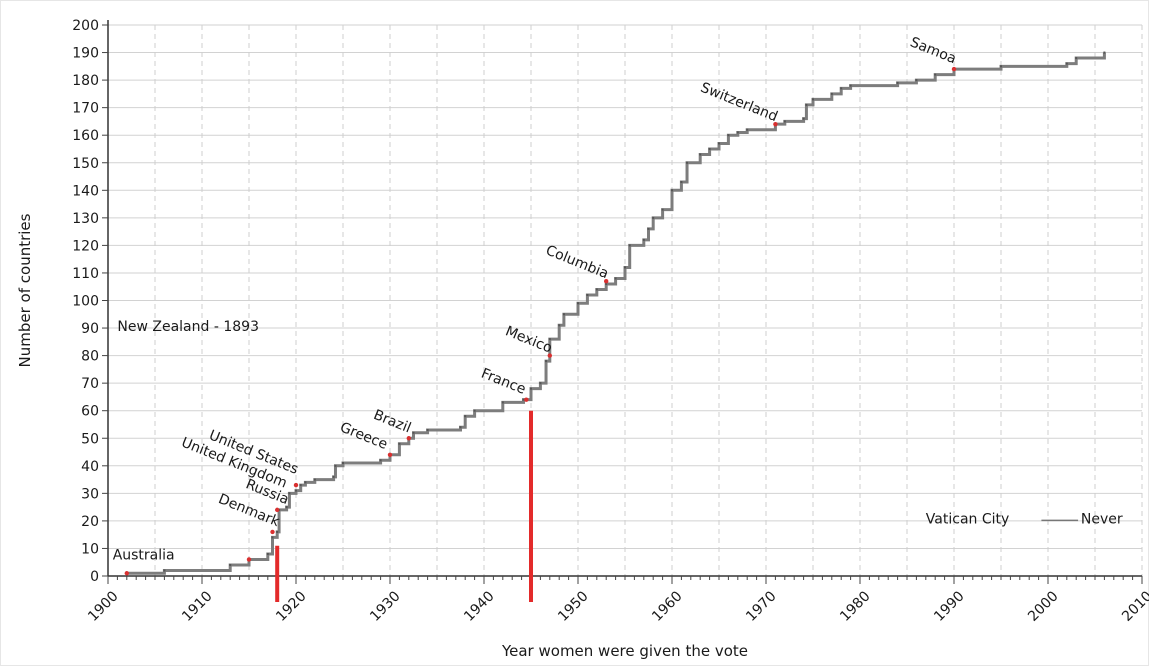 This screenshot has width=1149, height=666. What do you see at coordinates (404, 506) in the screenshot?
I see `year-markers` at bounding box center [404, 506].